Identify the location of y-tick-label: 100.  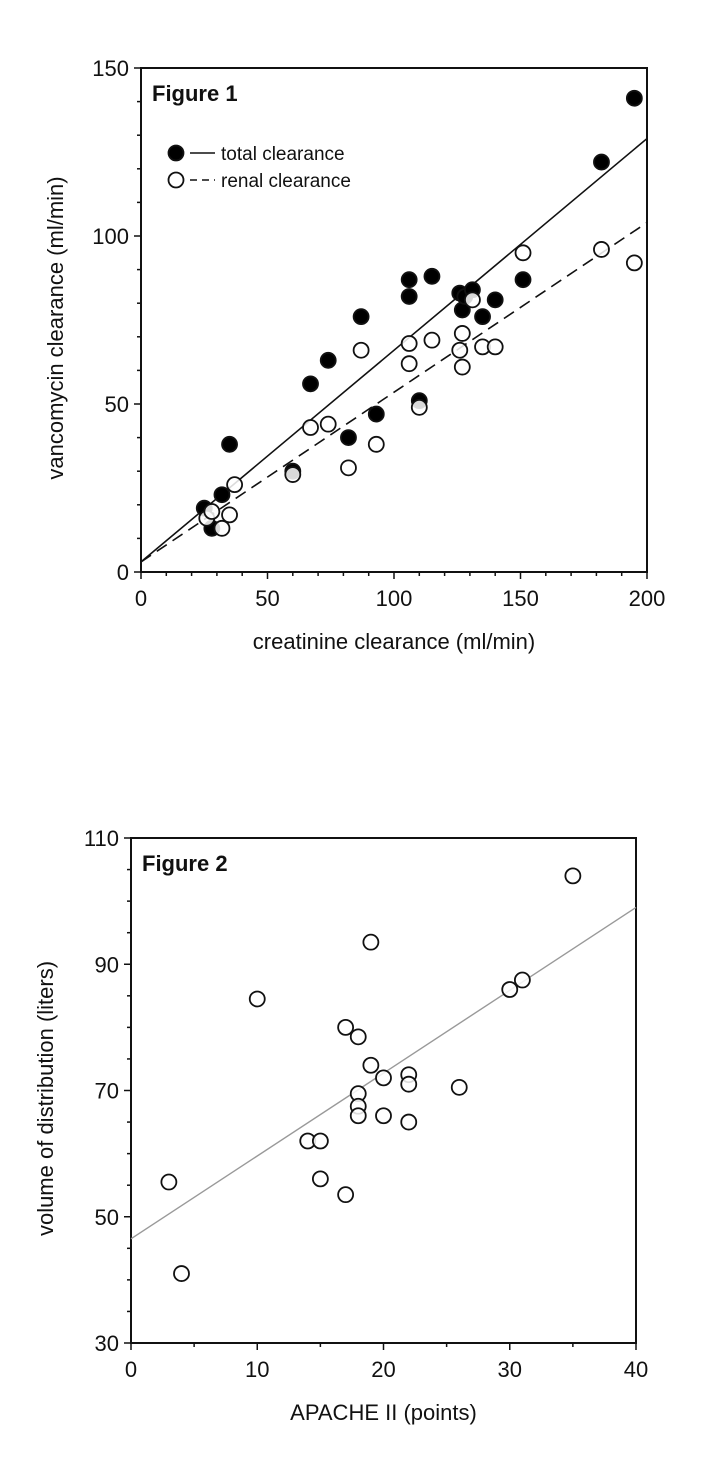
(110, 236).